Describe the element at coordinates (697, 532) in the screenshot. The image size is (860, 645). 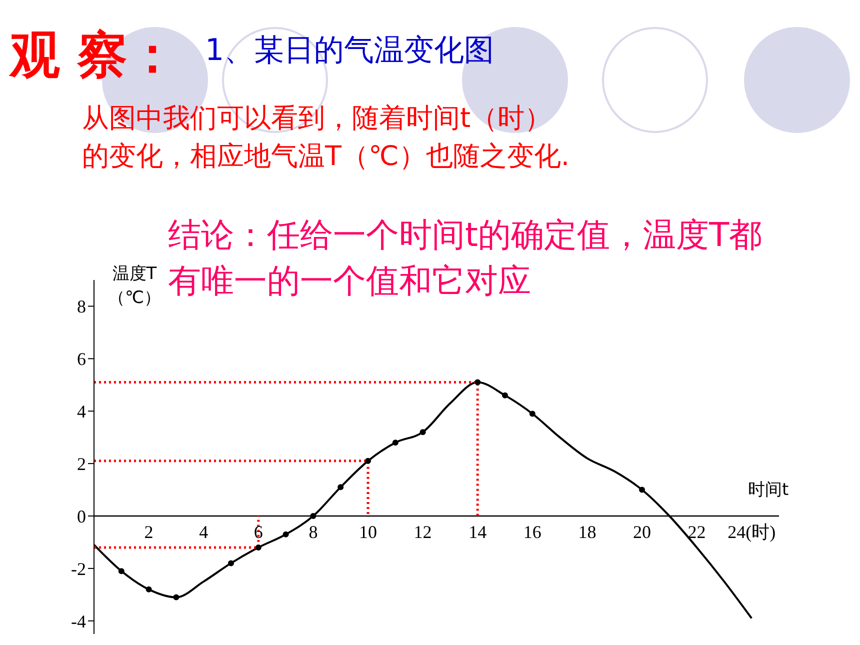
I see `x-tick-label: 22` at that location.